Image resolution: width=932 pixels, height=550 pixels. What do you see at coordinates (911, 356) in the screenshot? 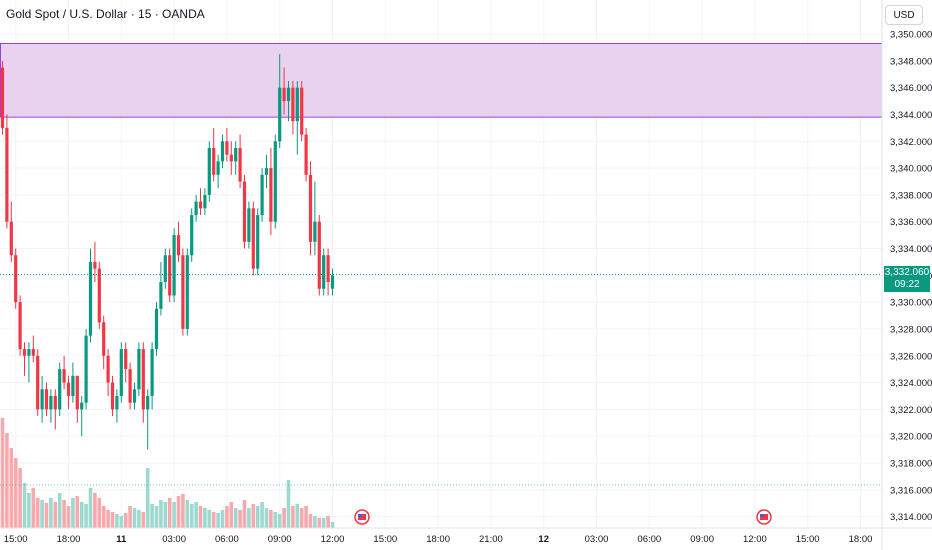
I see `price-tick-label: 3,326.000` at bounding box center [911, 356].